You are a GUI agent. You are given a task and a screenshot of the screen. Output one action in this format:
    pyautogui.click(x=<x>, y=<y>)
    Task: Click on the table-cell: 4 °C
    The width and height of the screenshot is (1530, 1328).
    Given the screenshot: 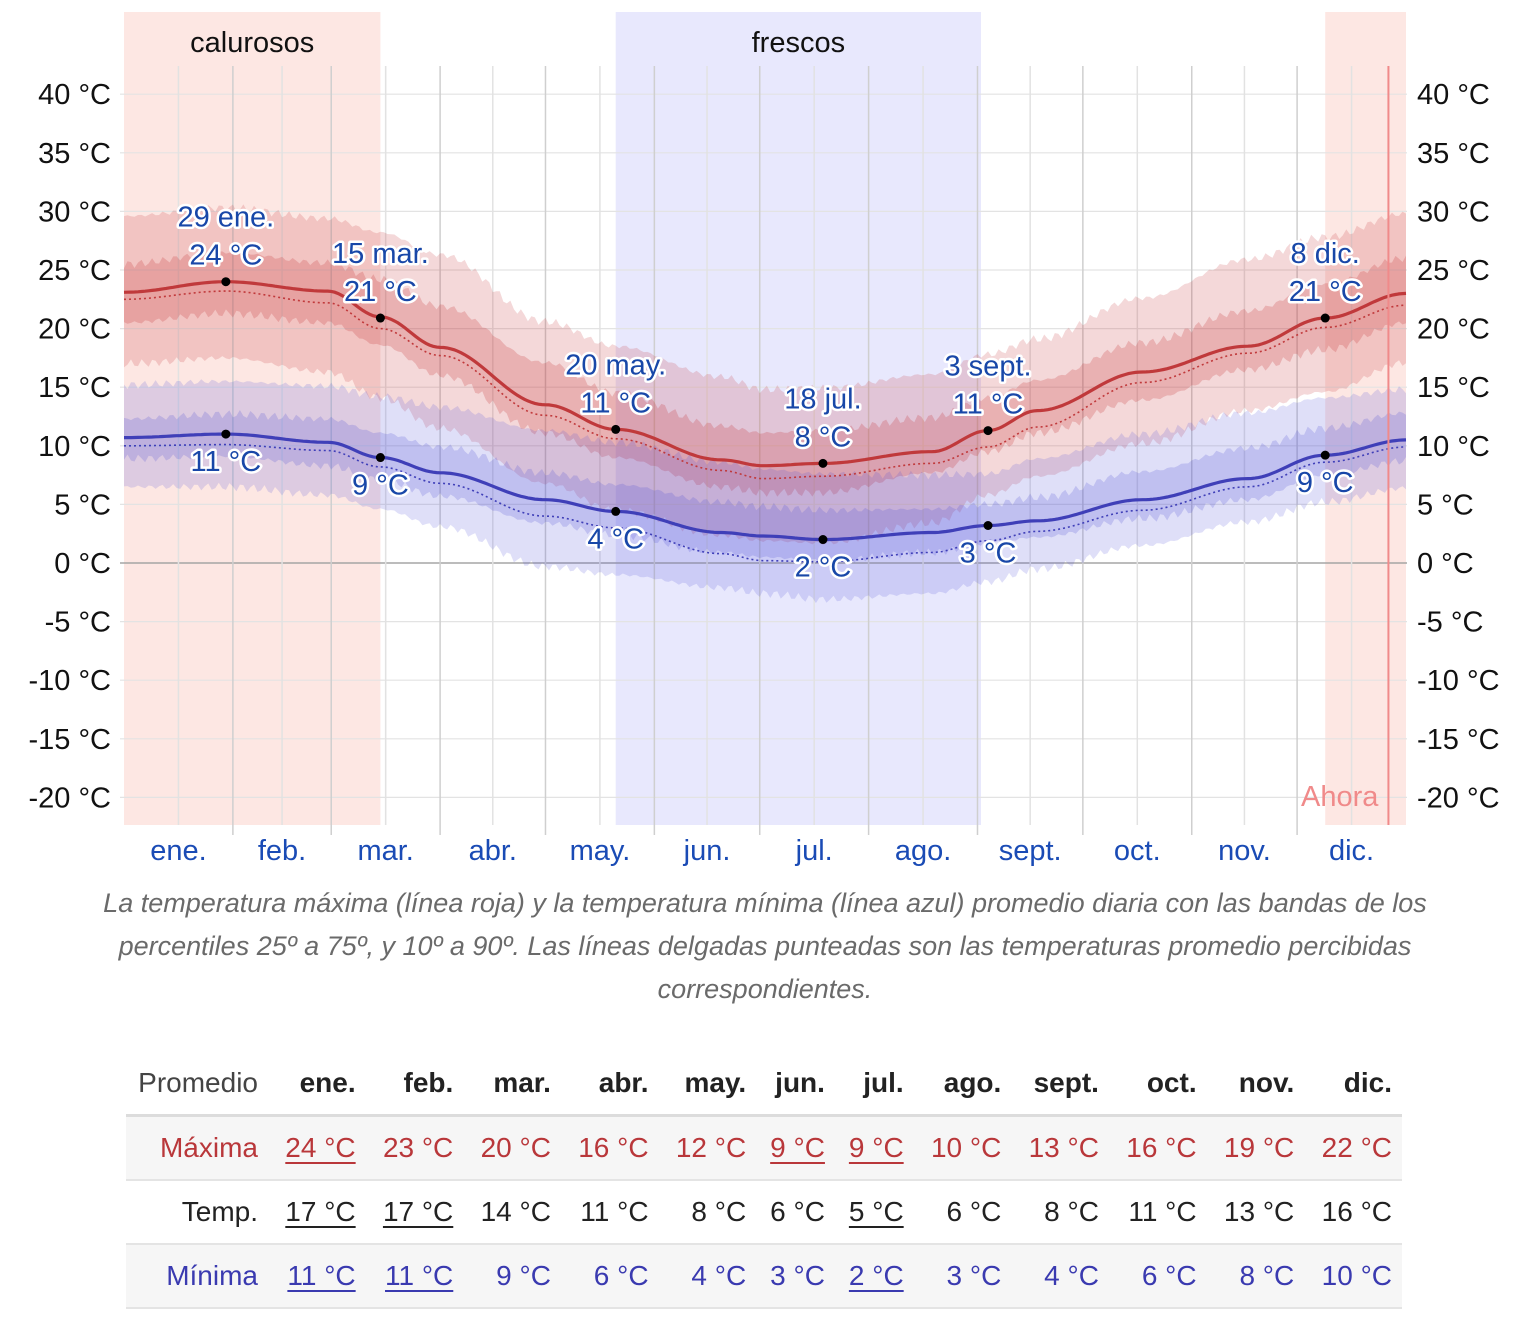 What is the action you would take?
    pyautogui.click(x=1060, y=1276)
    